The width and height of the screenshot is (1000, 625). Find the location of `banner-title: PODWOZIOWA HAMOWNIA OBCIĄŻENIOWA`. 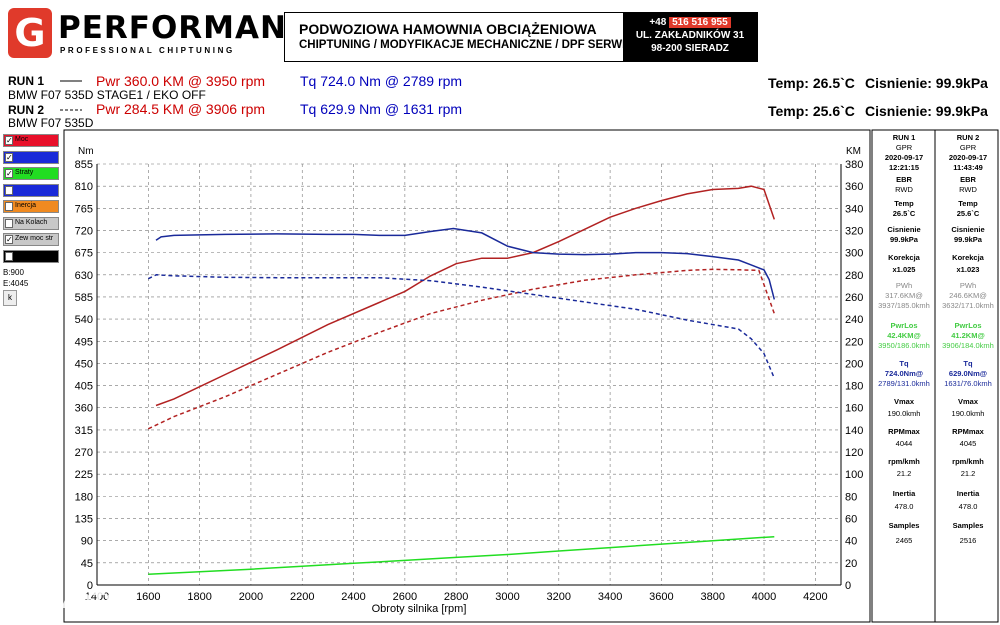

banner-title: PODWOZIOWA HAMOWNIA OBCIĄŻENIOWA is located at coordinates (448, 29).